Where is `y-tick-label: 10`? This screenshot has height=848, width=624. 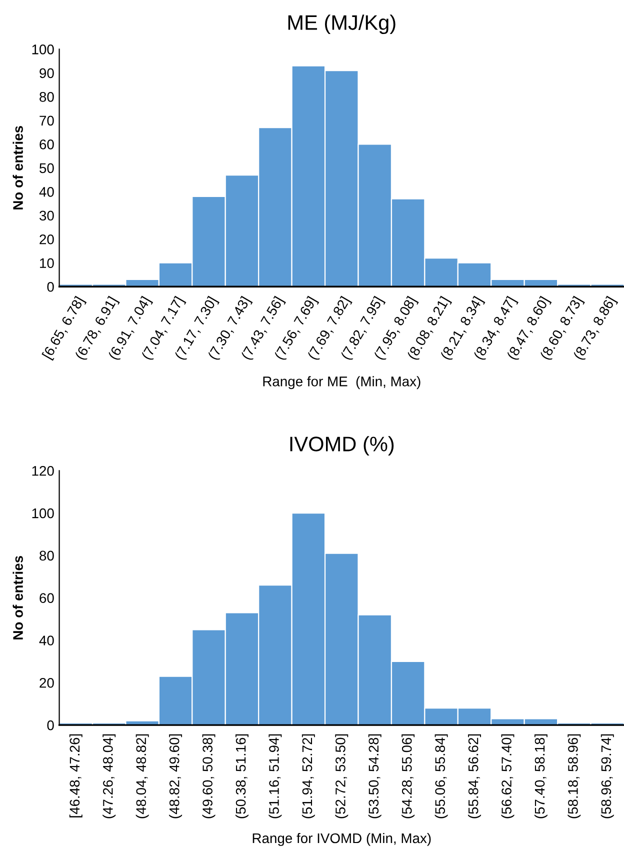 y-tick-label: 10 is located at coordinates (47, 263).